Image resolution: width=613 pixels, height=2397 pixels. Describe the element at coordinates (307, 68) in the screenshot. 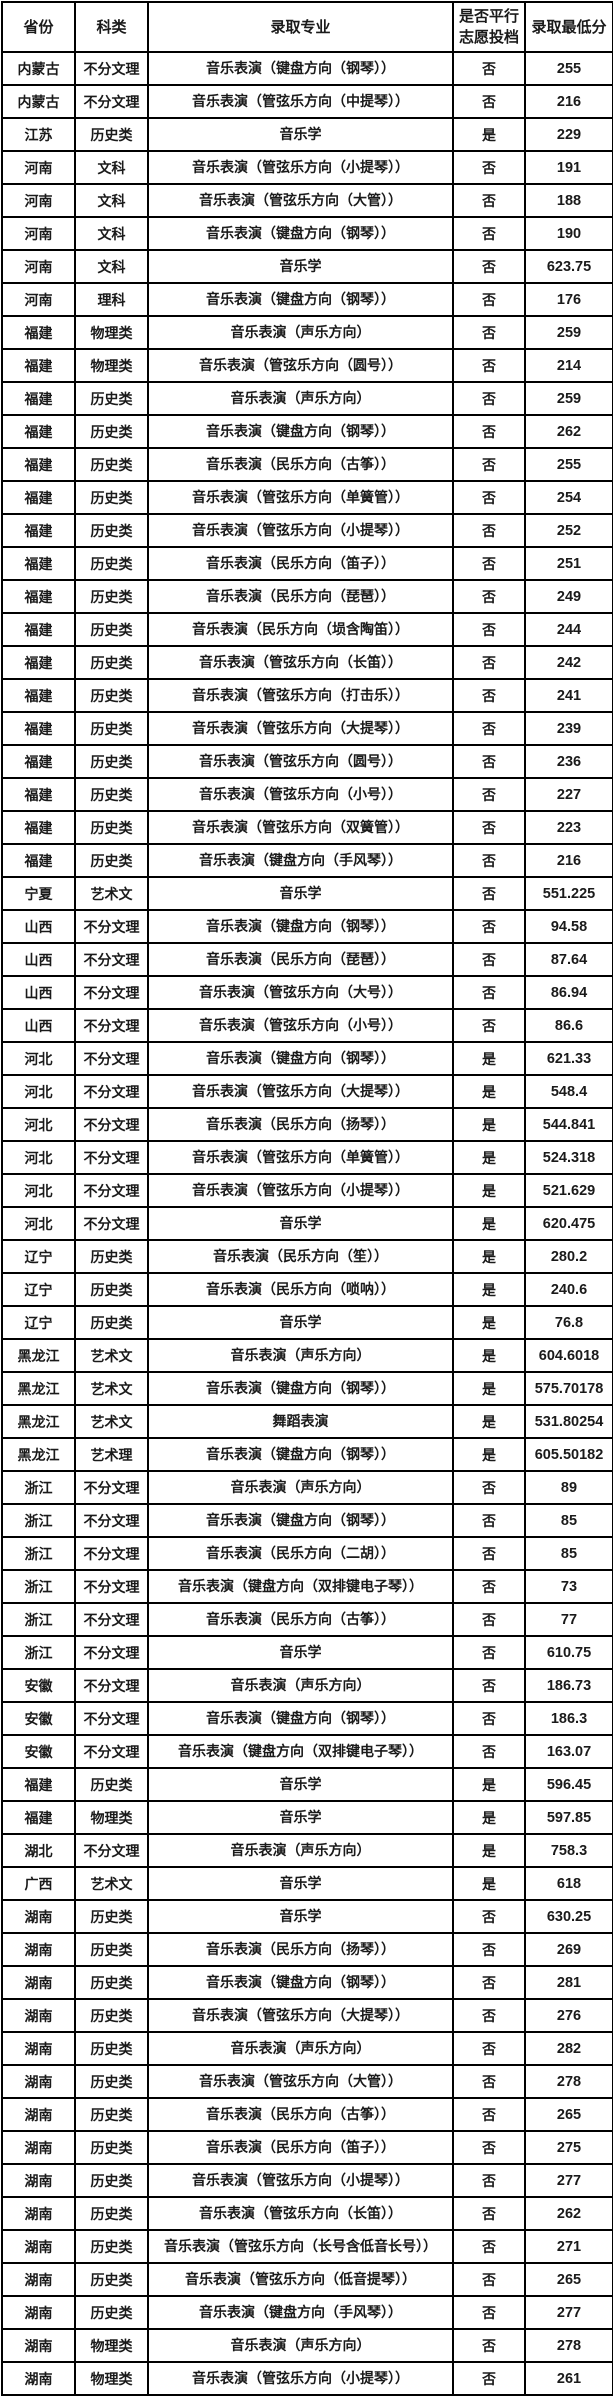

I see `table-row: 内蒙古 不分文理 音乐表演（键盘方向（钢琴）） 否 255` at that location.